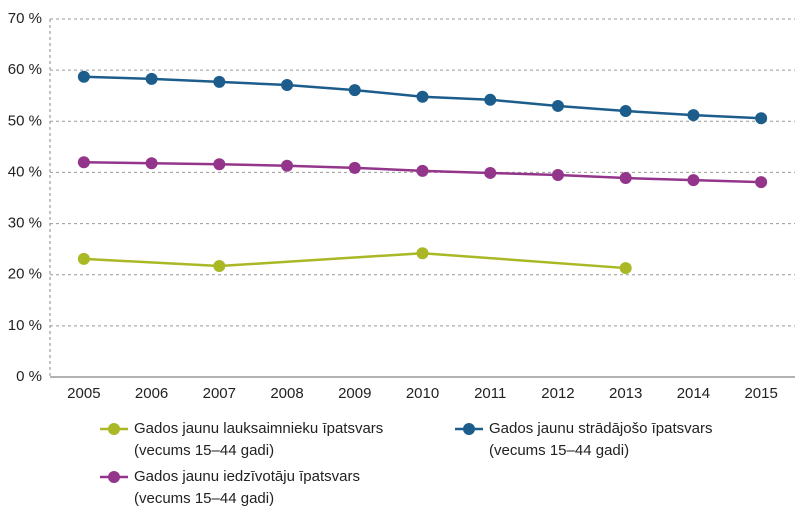 Image resolution: width=800 pixels, height=525 pixels. Describe the element at coordinates (693, 393) in the screenshot. I see `x-tick-label: 2014` at that location.